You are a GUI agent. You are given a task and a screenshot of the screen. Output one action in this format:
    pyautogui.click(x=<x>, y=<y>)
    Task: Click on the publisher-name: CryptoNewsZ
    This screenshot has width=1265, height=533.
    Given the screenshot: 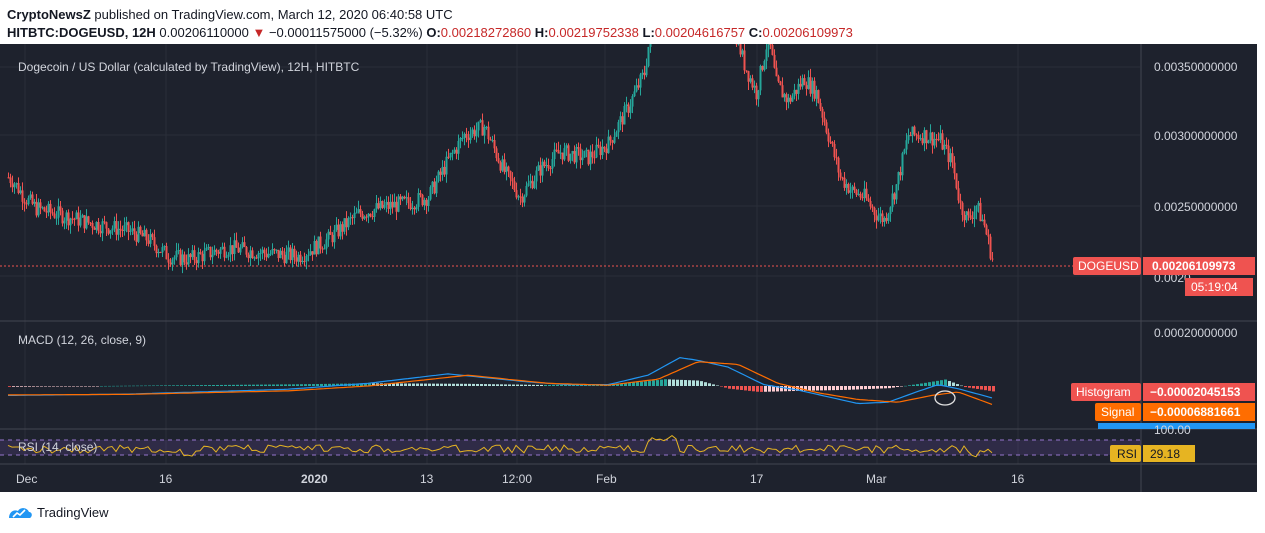 What is the action you would take?
    pyautogui.click(x=49, y=14)
    